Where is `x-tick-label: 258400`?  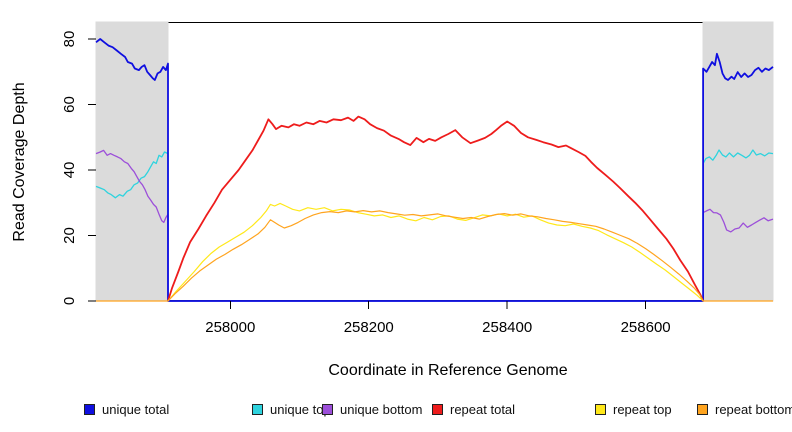
x-tick-label: 258400 is located at coordinates (507, 327).